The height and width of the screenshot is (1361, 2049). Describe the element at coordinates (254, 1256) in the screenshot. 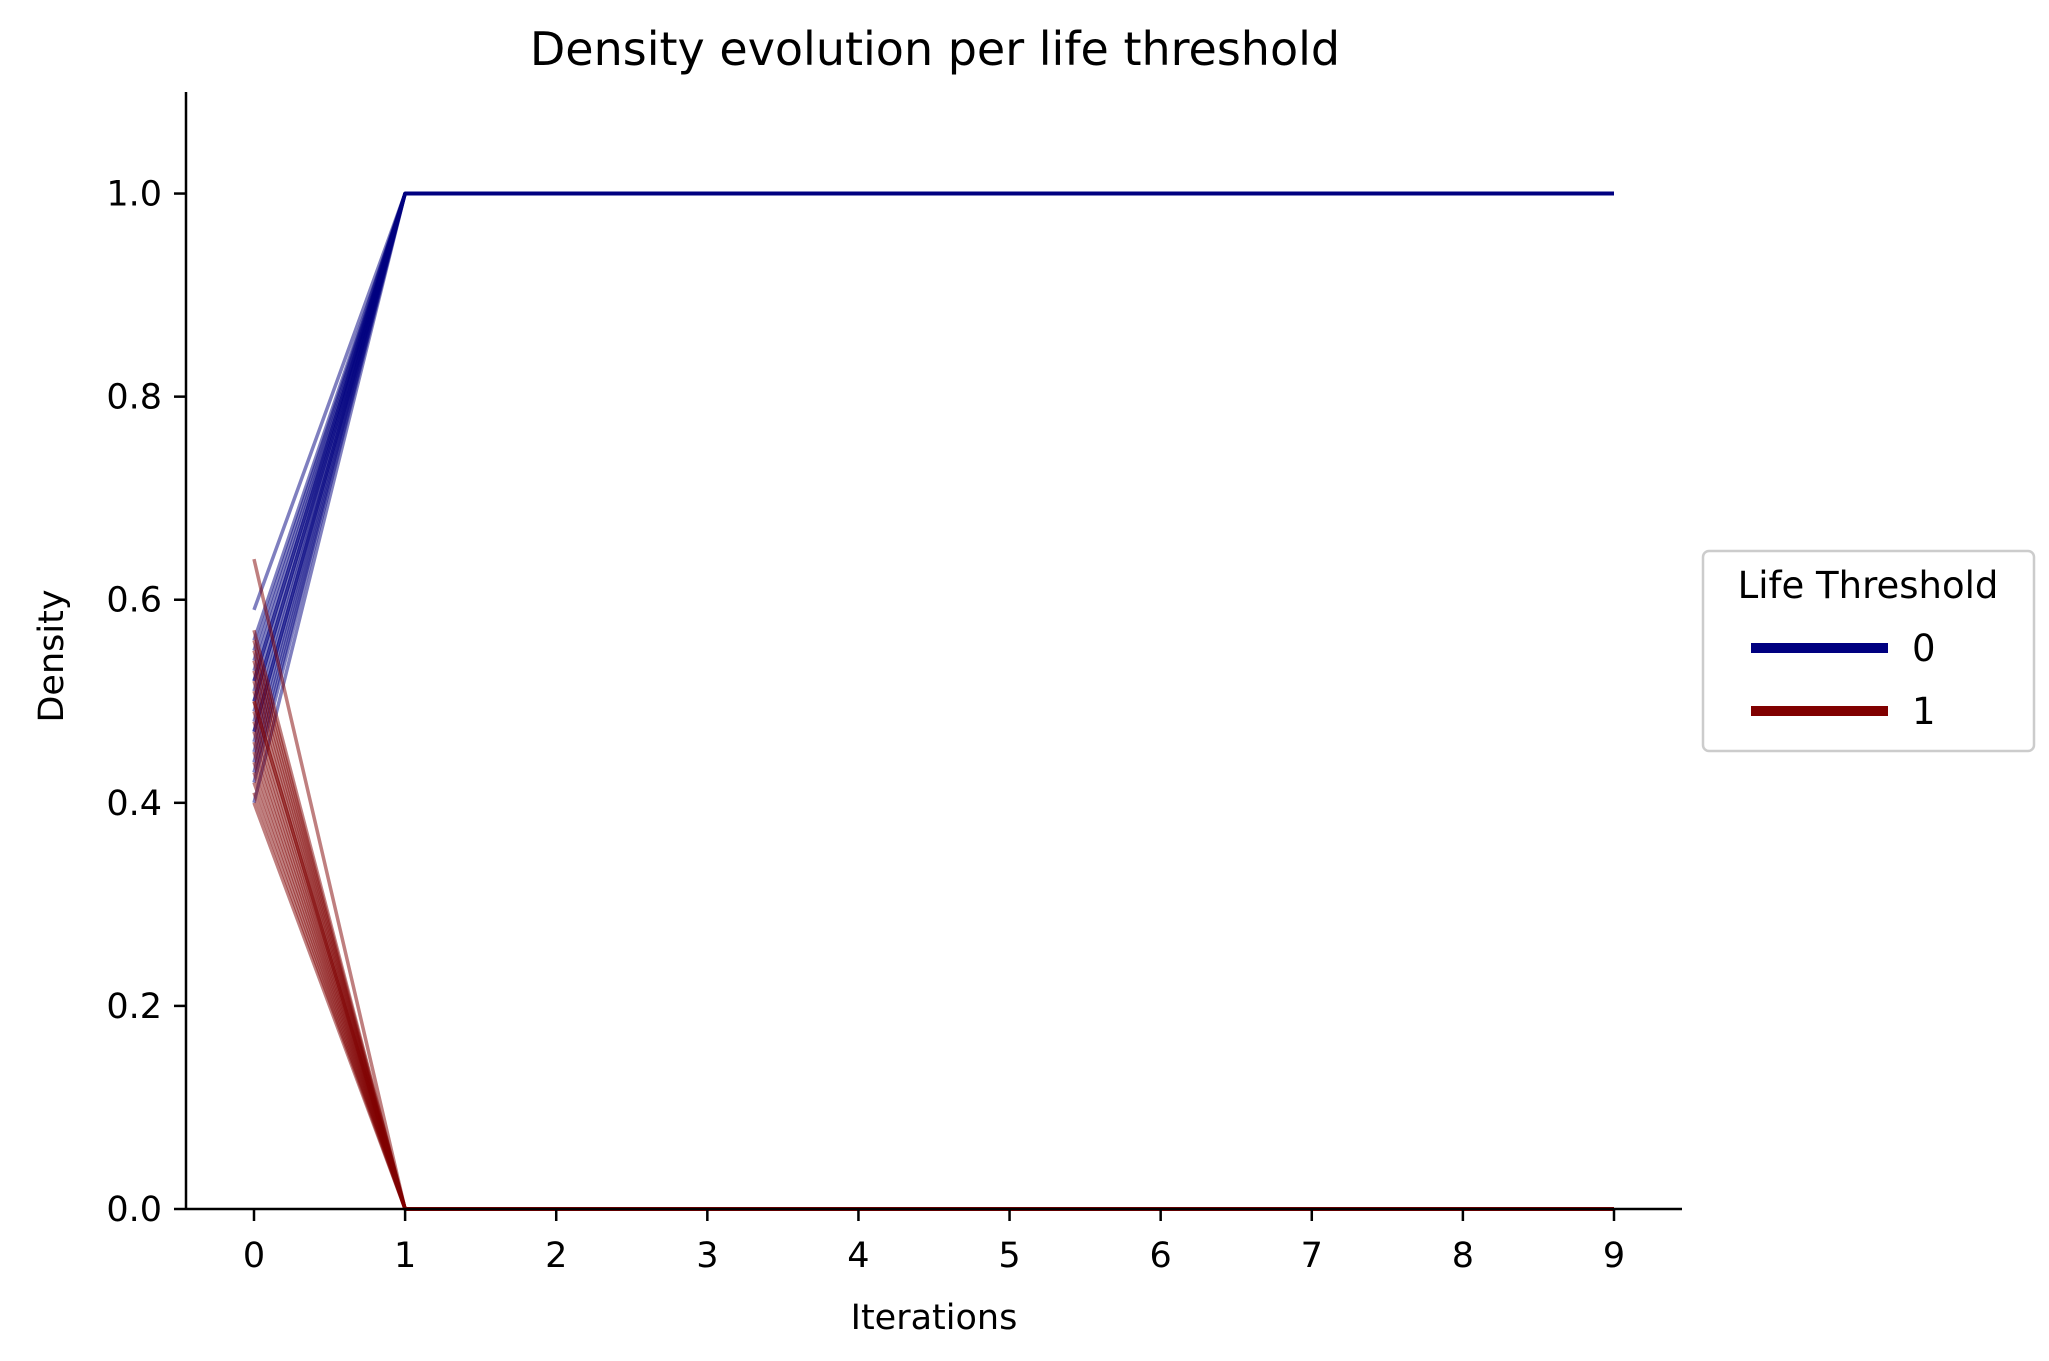

I see `x-tick-label: 0` at that location.